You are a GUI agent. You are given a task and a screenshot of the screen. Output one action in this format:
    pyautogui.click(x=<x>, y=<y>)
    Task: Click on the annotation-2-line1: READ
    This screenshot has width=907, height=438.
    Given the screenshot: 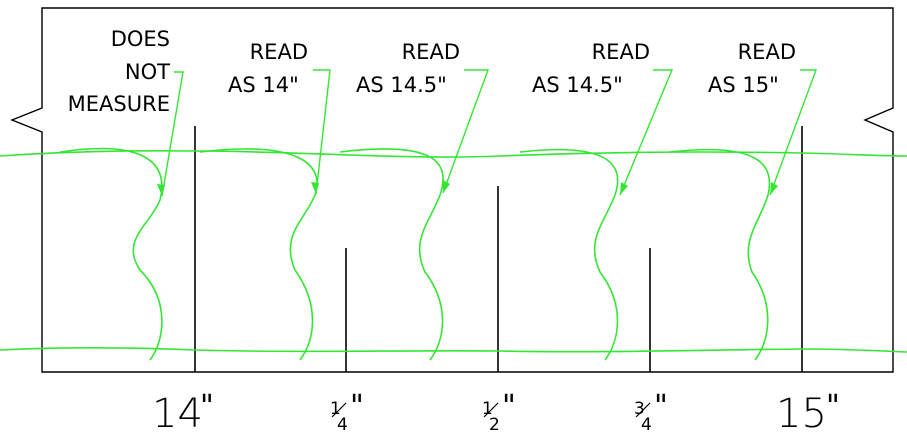 What is the action you would take?
    pyautogui.click(x=279, y=52)
    